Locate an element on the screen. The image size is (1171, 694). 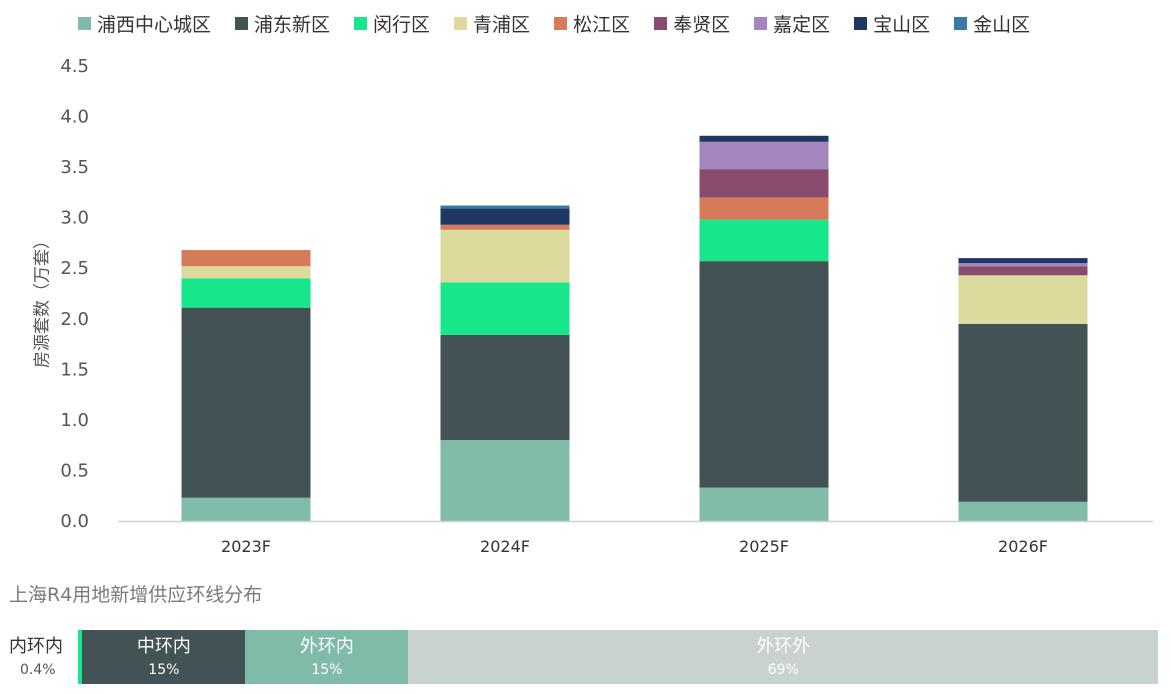
ring-distribution-bar: 中环内 15% 外环内 15% 外环外 69% is located at coordinates (618, 657).